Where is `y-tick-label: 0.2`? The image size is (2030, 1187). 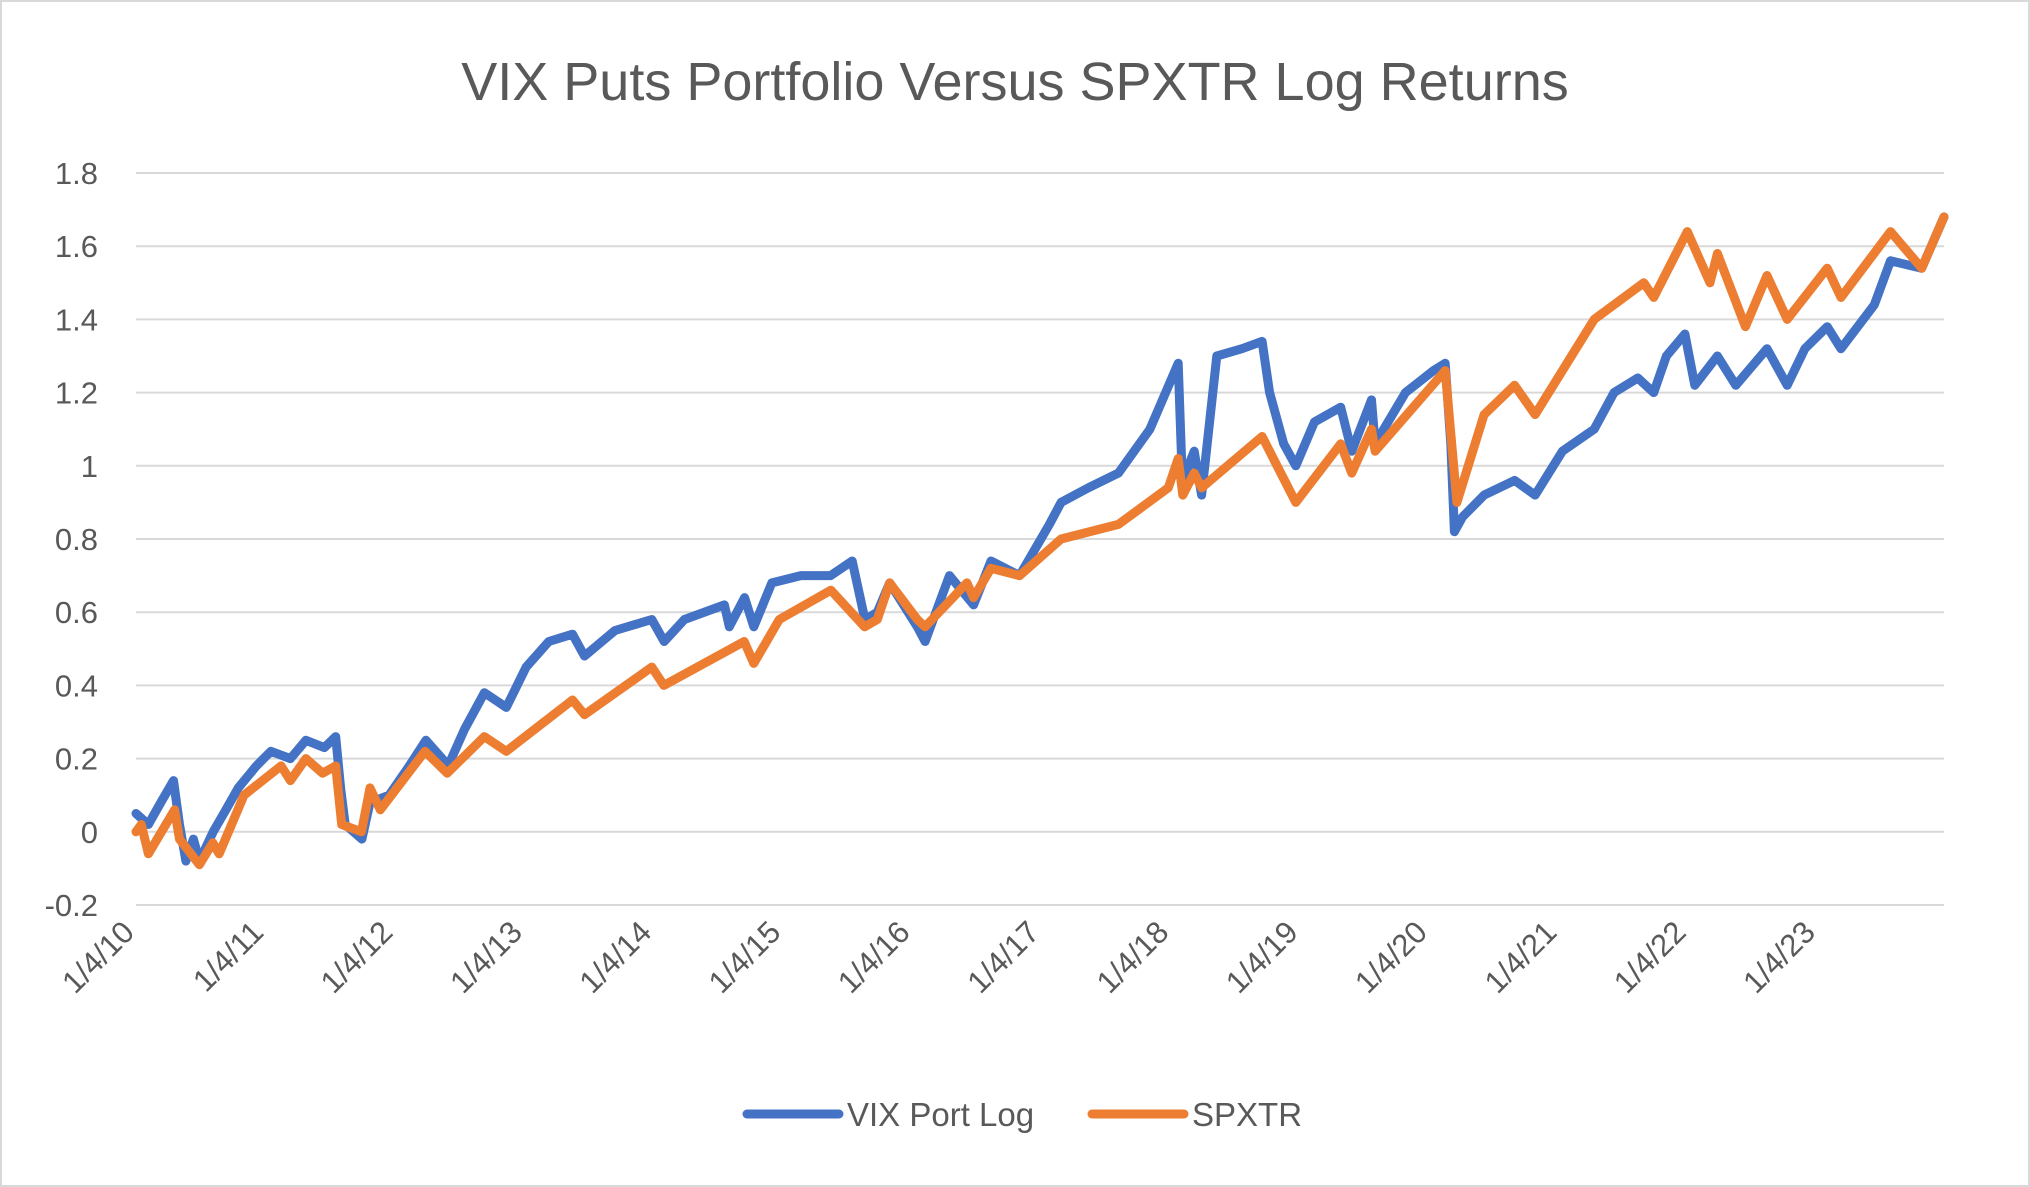
y-tick-label: 0.2 is located at coordinates (76, 759).